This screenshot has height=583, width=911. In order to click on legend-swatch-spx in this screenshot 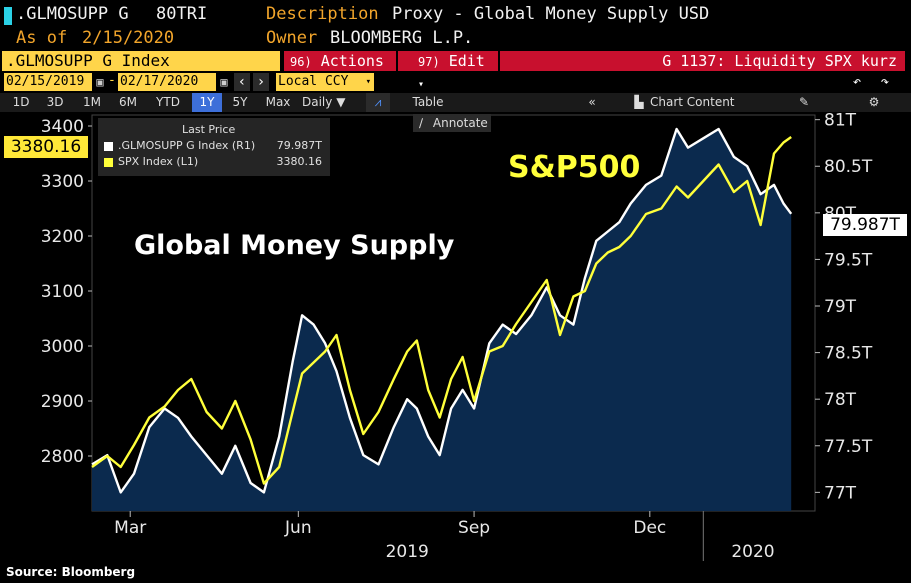, I will do `click(108, 162)`.